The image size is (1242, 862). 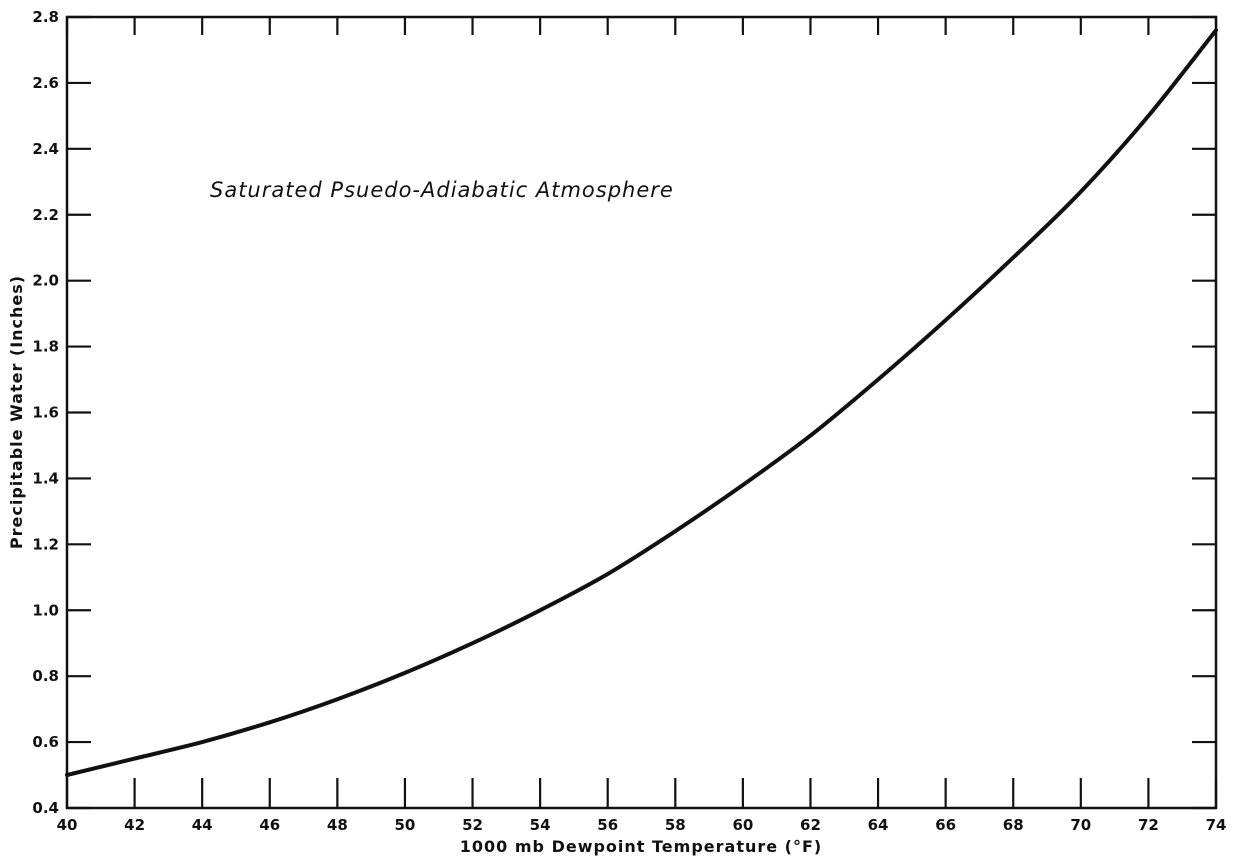 I want to click on x-tick-label: 58, so click(x=675, y=825).